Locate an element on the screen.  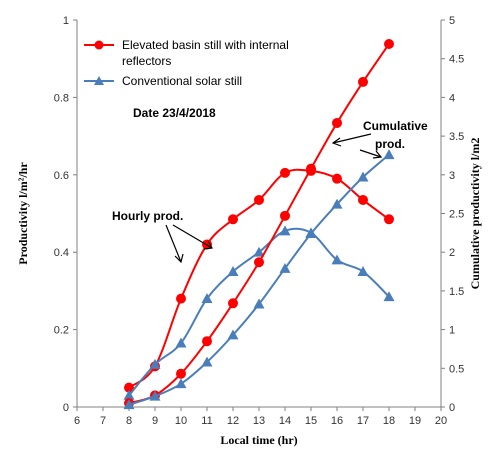
y-right-tick-label: 2 is located at coordinates (452, 253).